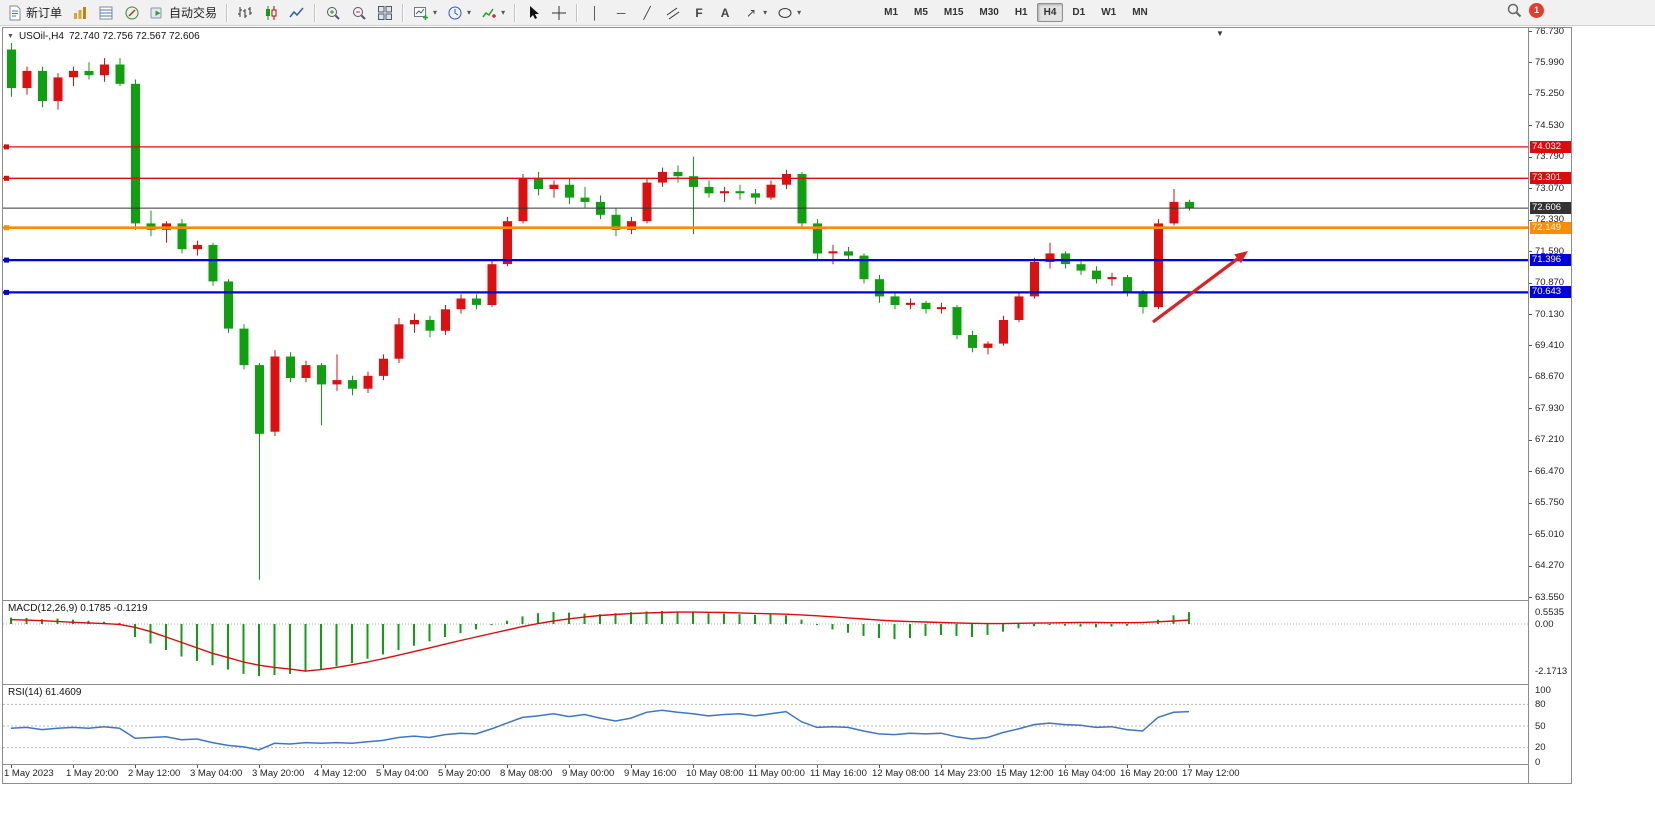  Describe the element at coordinates (1551, 178) in the screenshot. I see `price-tag-73.301: 73.301` at that location.